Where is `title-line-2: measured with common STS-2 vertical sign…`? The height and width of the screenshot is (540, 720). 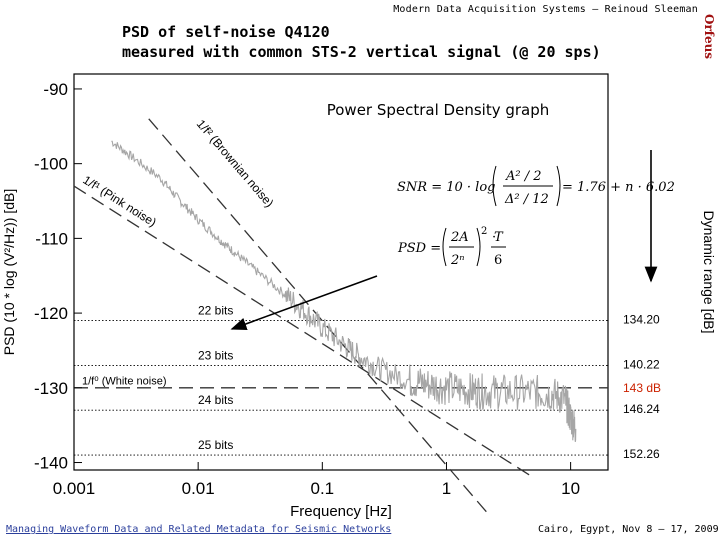
title-line-2: measured with common STS-2 vertical sign… is located at coordinates (361, 52).